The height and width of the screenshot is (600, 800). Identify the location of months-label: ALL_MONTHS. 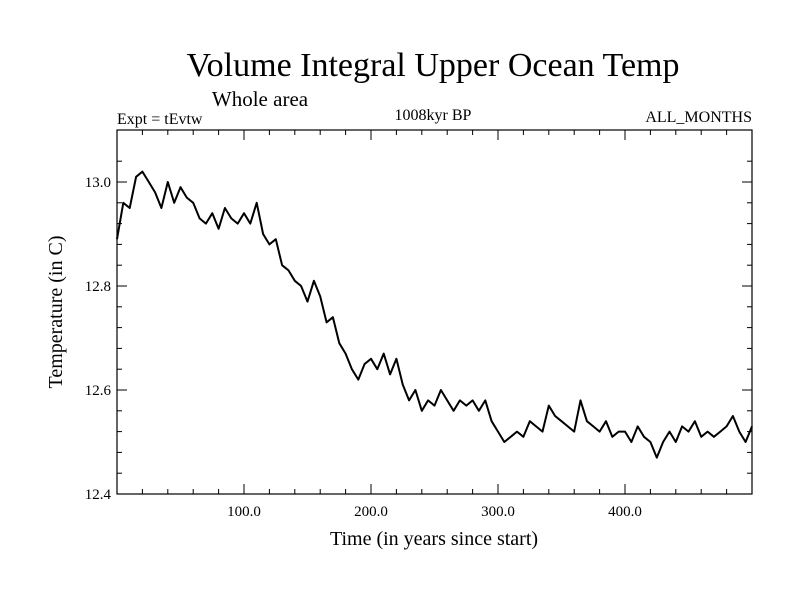
(698, 117).